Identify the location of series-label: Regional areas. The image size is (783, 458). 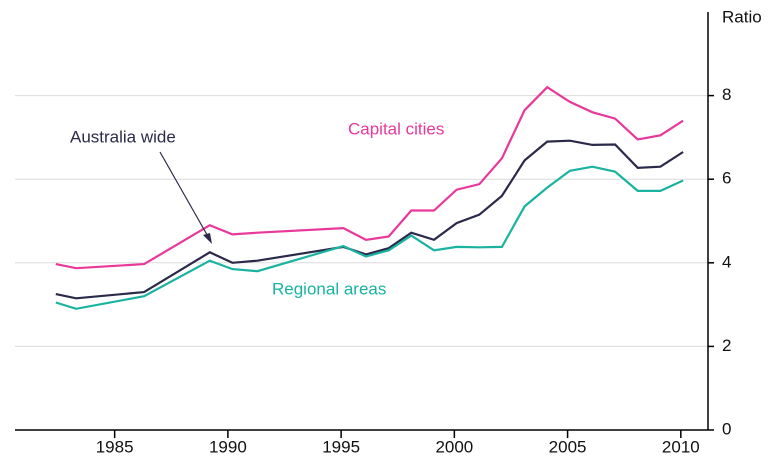
(329, 288).